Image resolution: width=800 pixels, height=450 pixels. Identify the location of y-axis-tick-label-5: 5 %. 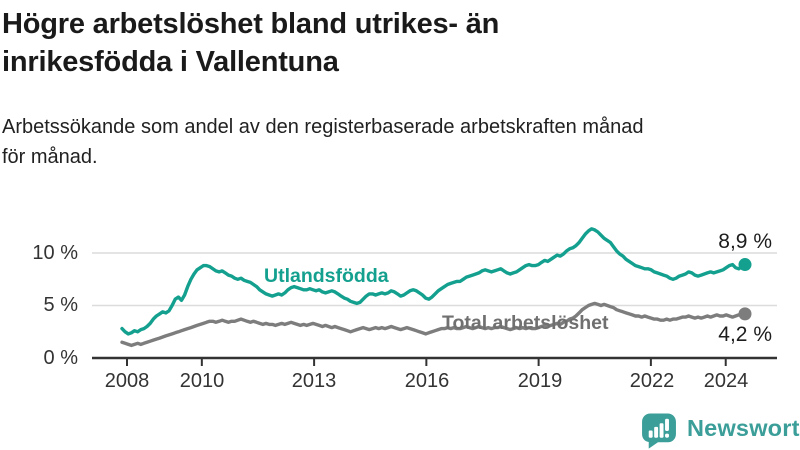
(60, 305).